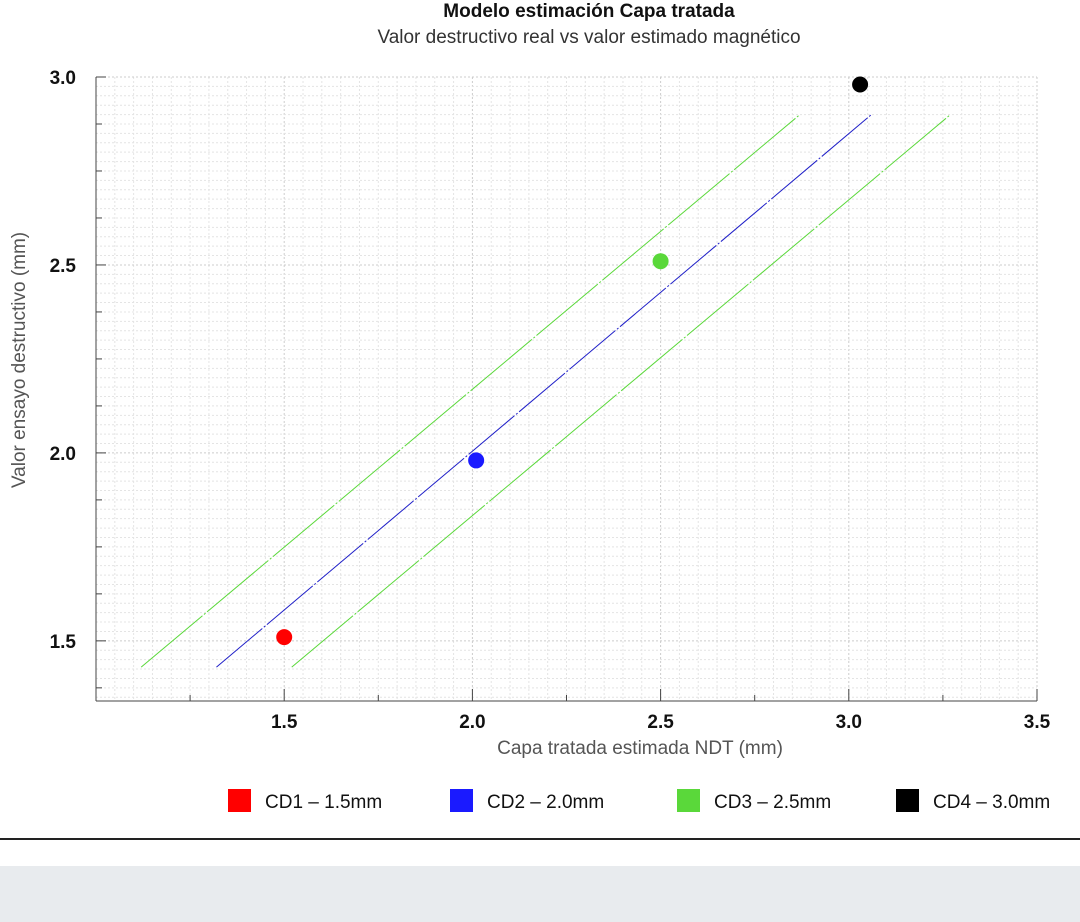 This screenshot has height=922, width=1080. I want to click on y-tick-label: 2.5, so click(63, 266).